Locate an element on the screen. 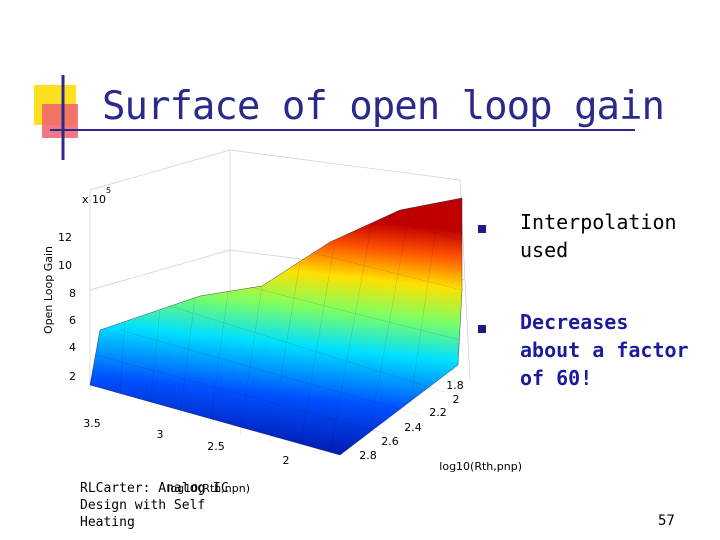 The image size is (720, 540). z-tick-label: 10 is located at coordinates (65, 265).